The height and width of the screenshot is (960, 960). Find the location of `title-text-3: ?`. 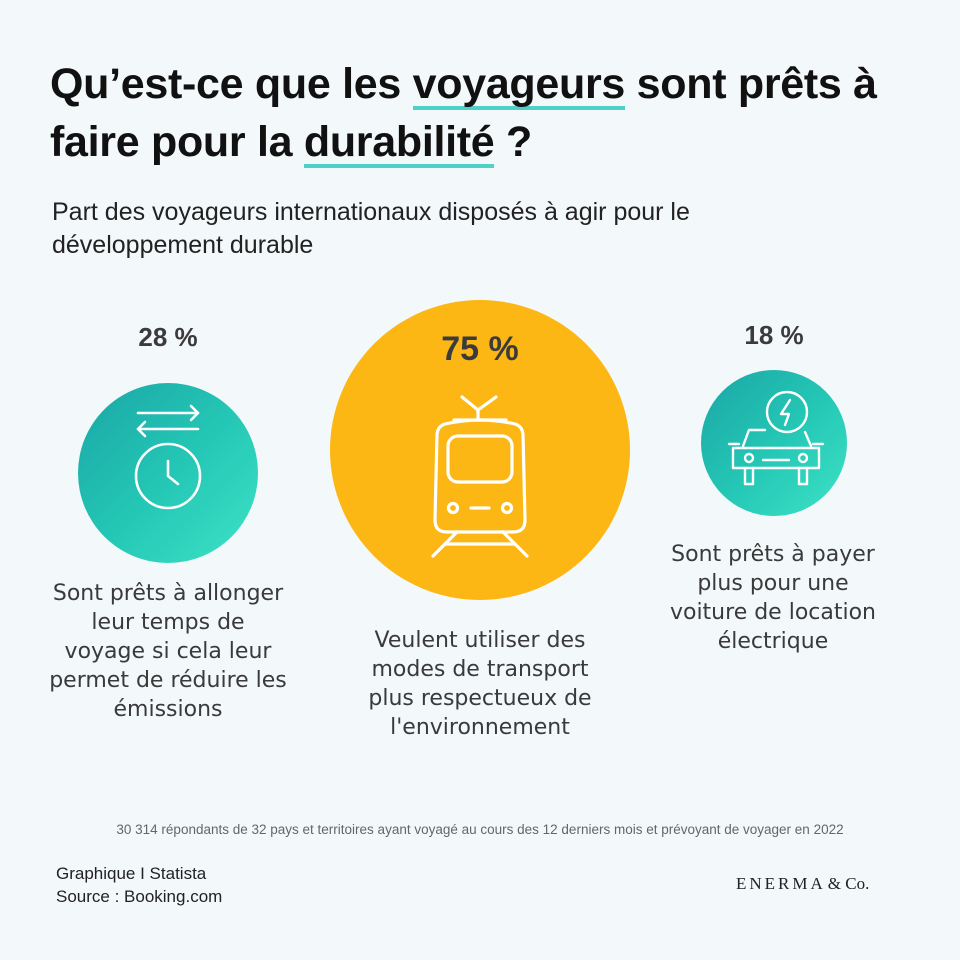

title-text-3: ? is located at coordinates (513, 142).